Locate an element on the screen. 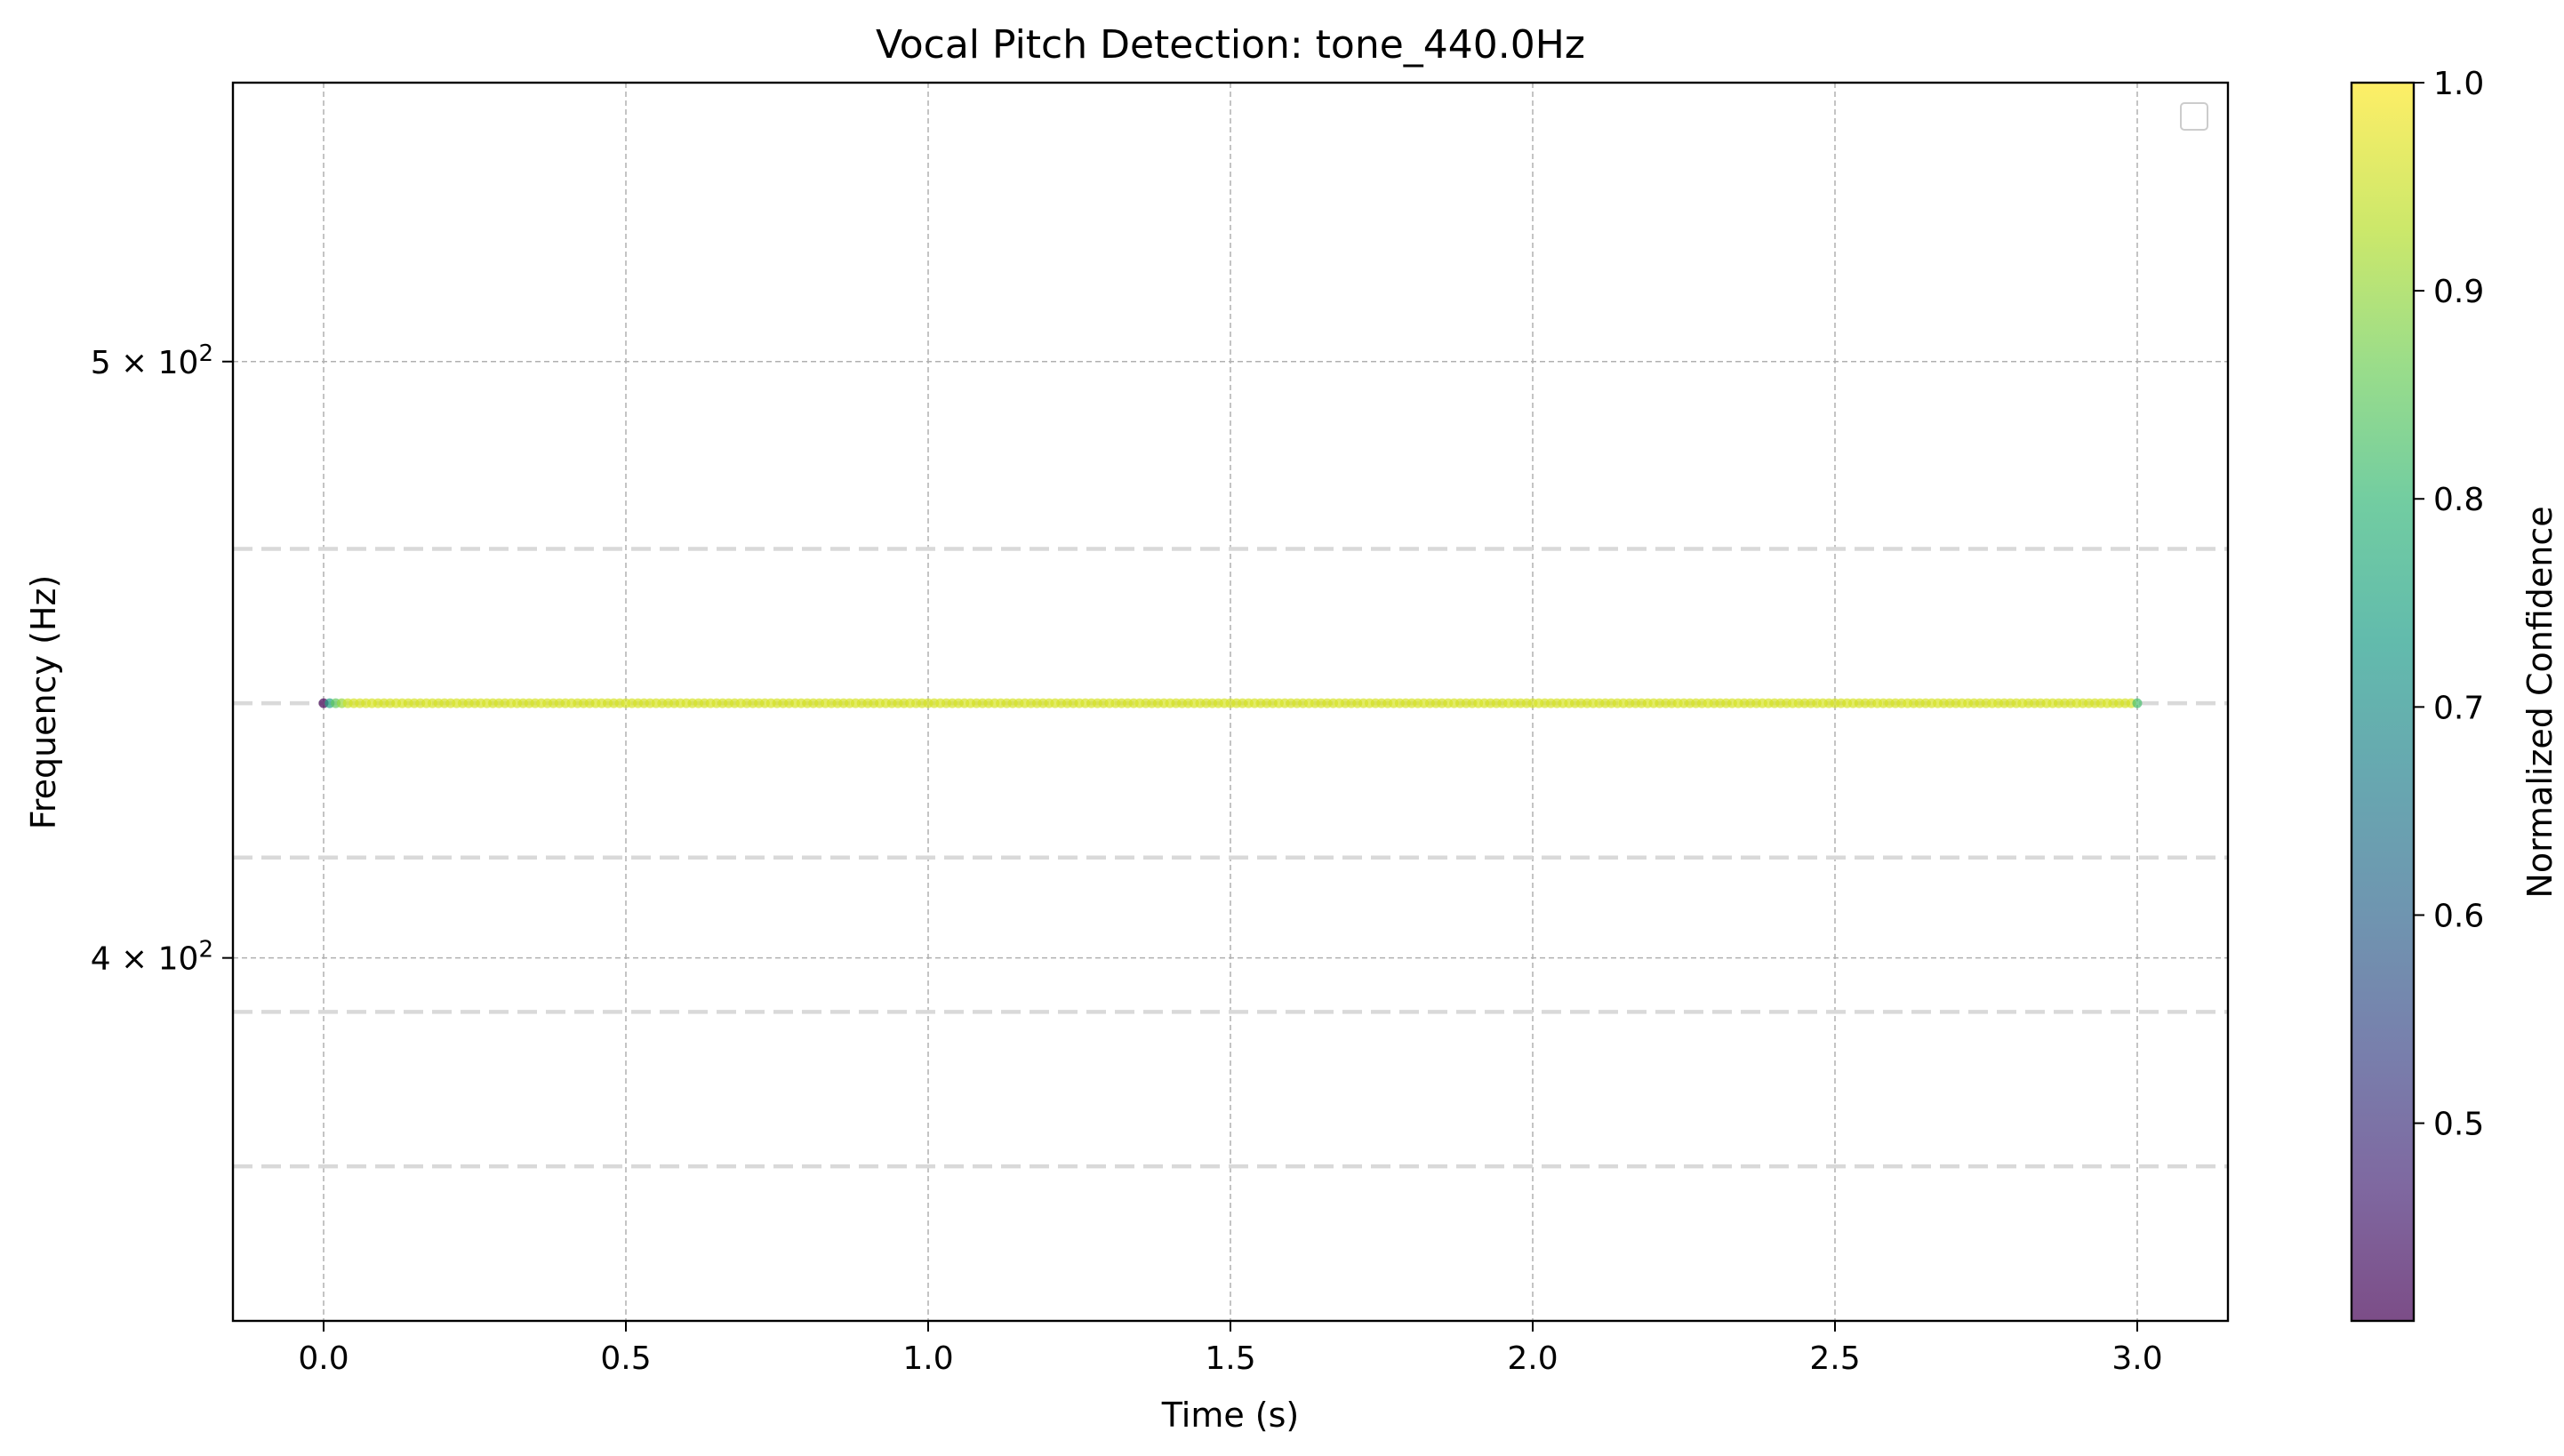  y-tick-label: 4 × 10² is located at coordinates (152, 957).